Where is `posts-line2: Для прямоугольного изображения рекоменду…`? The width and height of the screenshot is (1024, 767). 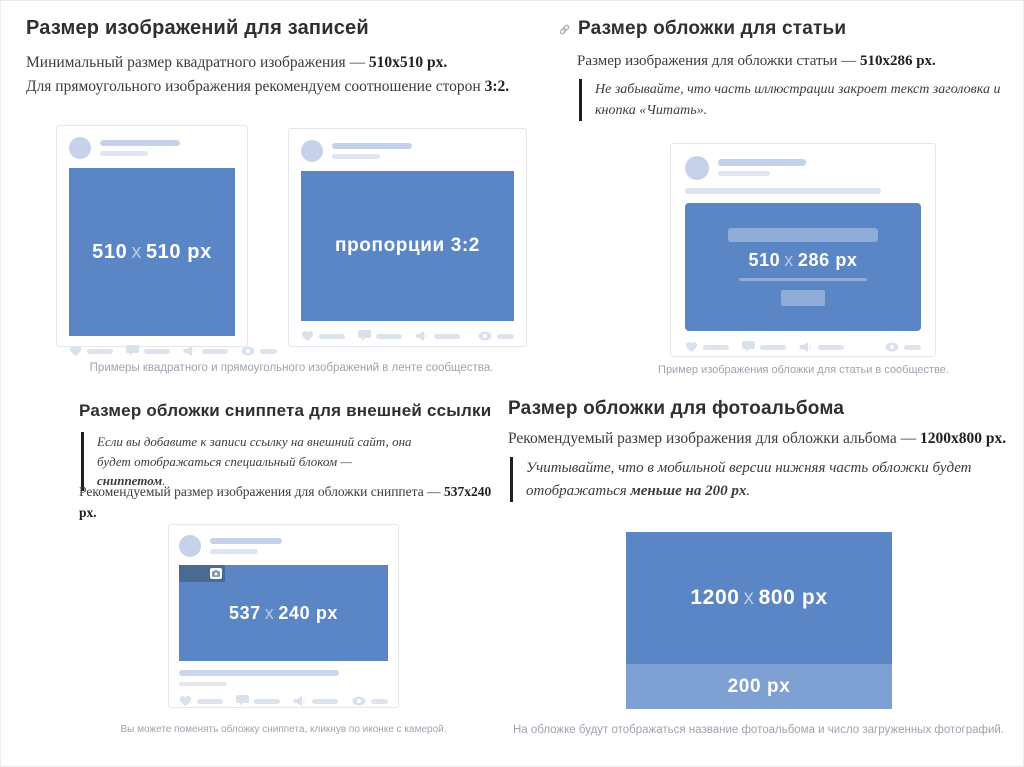 posts-line2: Для прямоугольного изображения рекоменду… is located at coordinates (255, 87).